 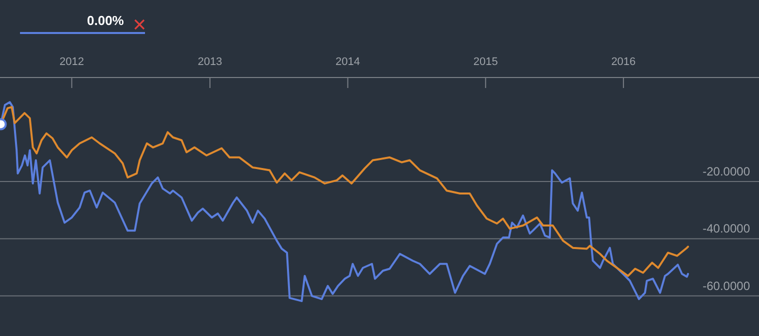 I want to click on x-tick-label: 2014, so click(x=348, y=62).